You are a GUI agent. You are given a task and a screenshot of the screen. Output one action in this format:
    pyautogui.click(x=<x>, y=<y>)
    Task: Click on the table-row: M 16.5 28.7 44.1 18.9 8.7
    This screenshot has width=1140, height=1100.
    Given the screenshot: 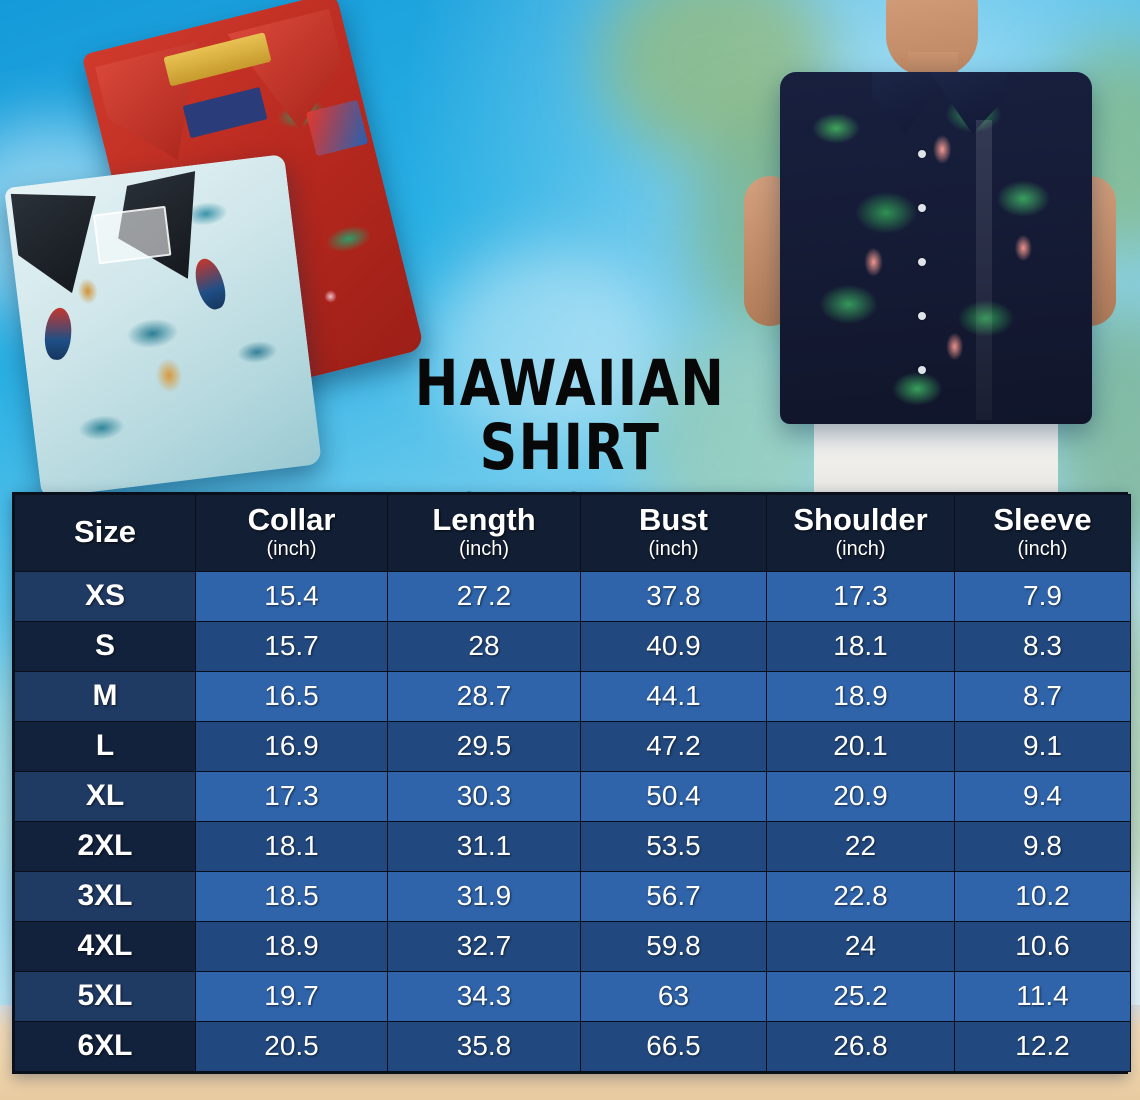 What is the action you would take?
    pyautogui.click(x=572, y=696)
    